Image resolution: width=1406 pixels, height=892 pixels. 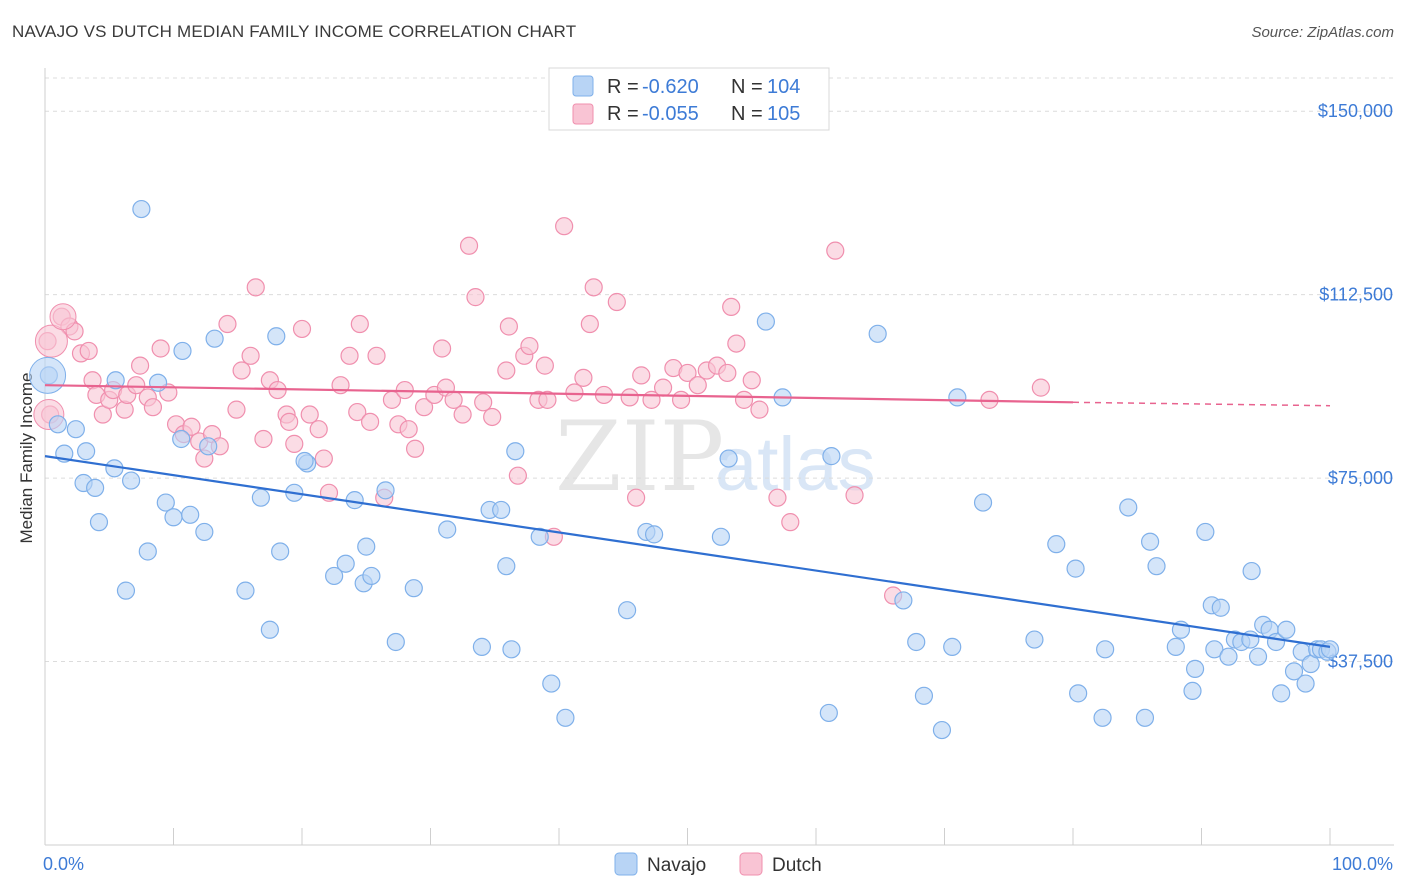 I want to click on legend-swatch-dutch, so click(x=583, y=114).